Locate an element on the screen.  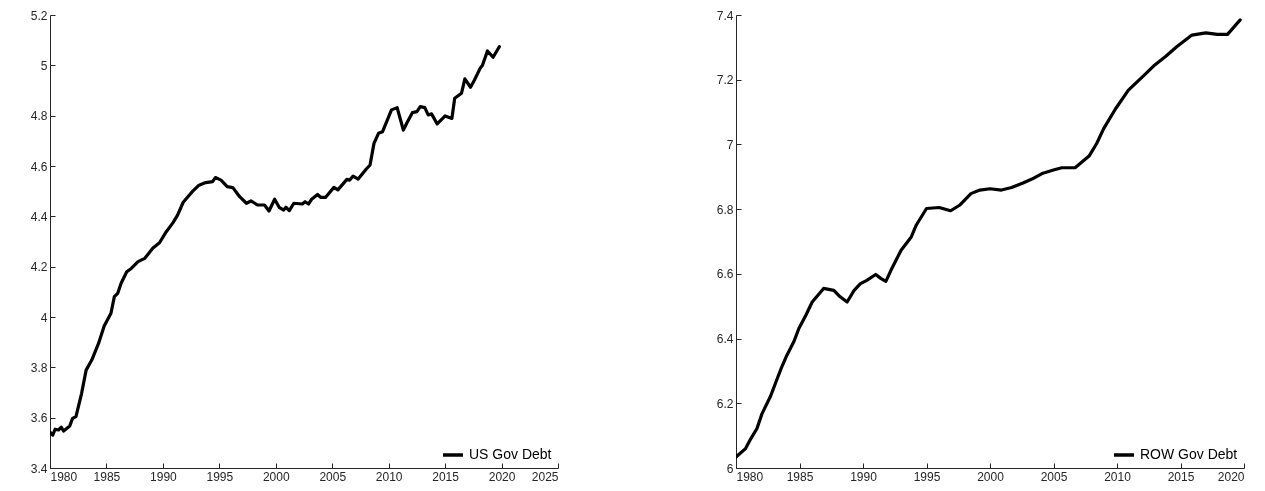
y-tick-label: 6.4 is located at coordinates (725, 339).